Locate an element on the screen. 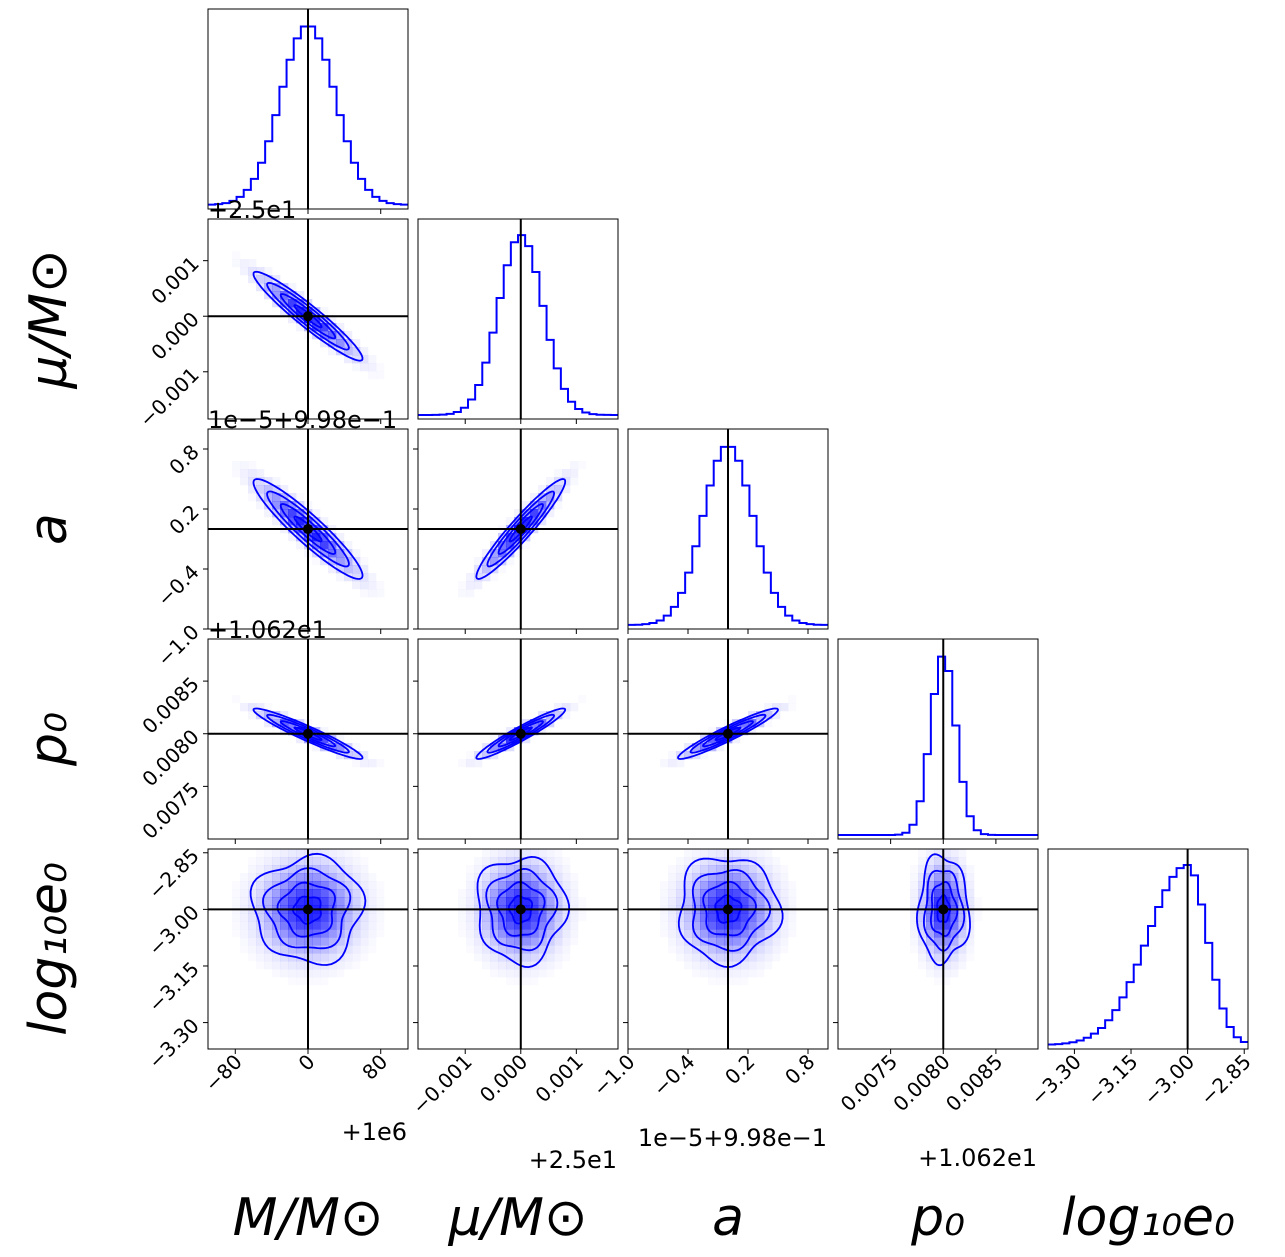 The height and width of the screenshot is (1257, 1285). x-tick-label: −3.15 is located at coordinates (1112, 1080).